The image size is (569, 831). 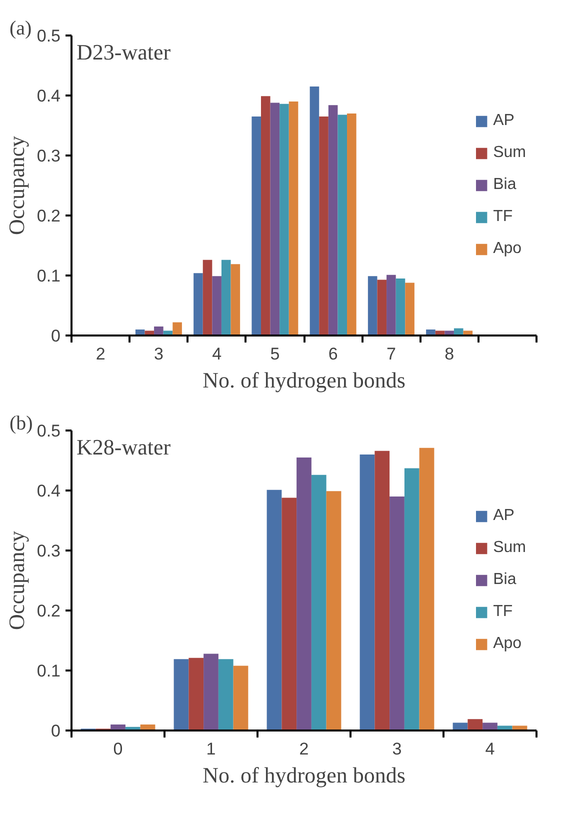 I want to click on text: (a), so click(x=21, y=29).